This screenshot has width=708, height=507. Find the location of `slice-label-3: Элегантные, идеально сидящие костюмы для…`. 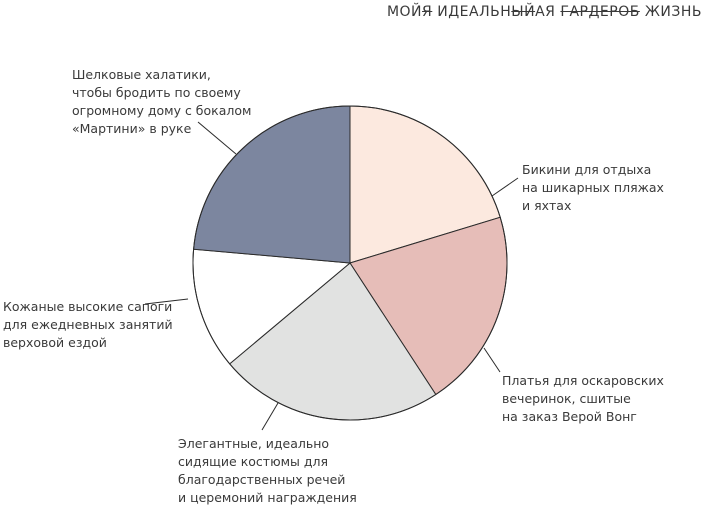

slice-label-3: Элегантные, идеально сидящие костюмы для… is located at coordinates (267, 470).